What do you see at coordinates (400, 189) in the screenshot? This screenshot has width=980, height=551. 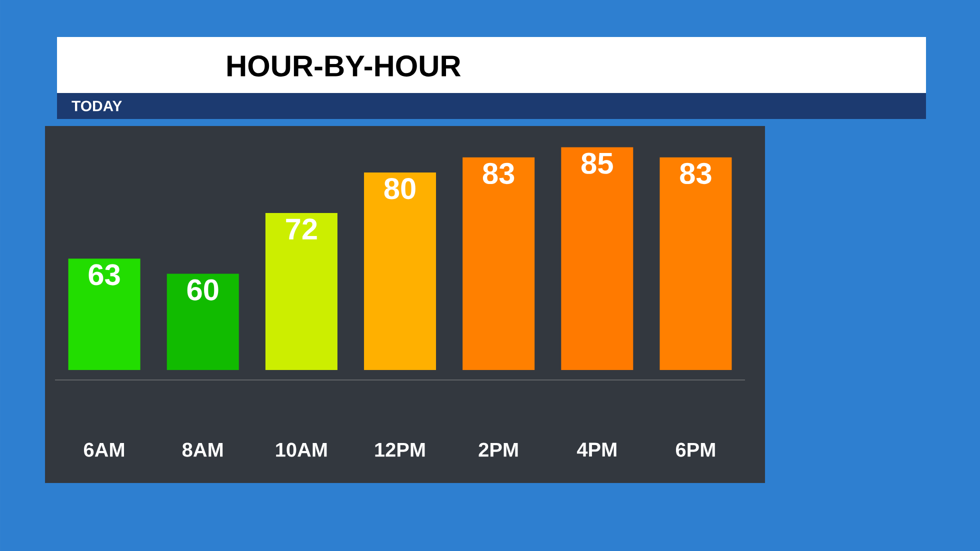 I see `data-label: 80` at bounding box center [400, 189].